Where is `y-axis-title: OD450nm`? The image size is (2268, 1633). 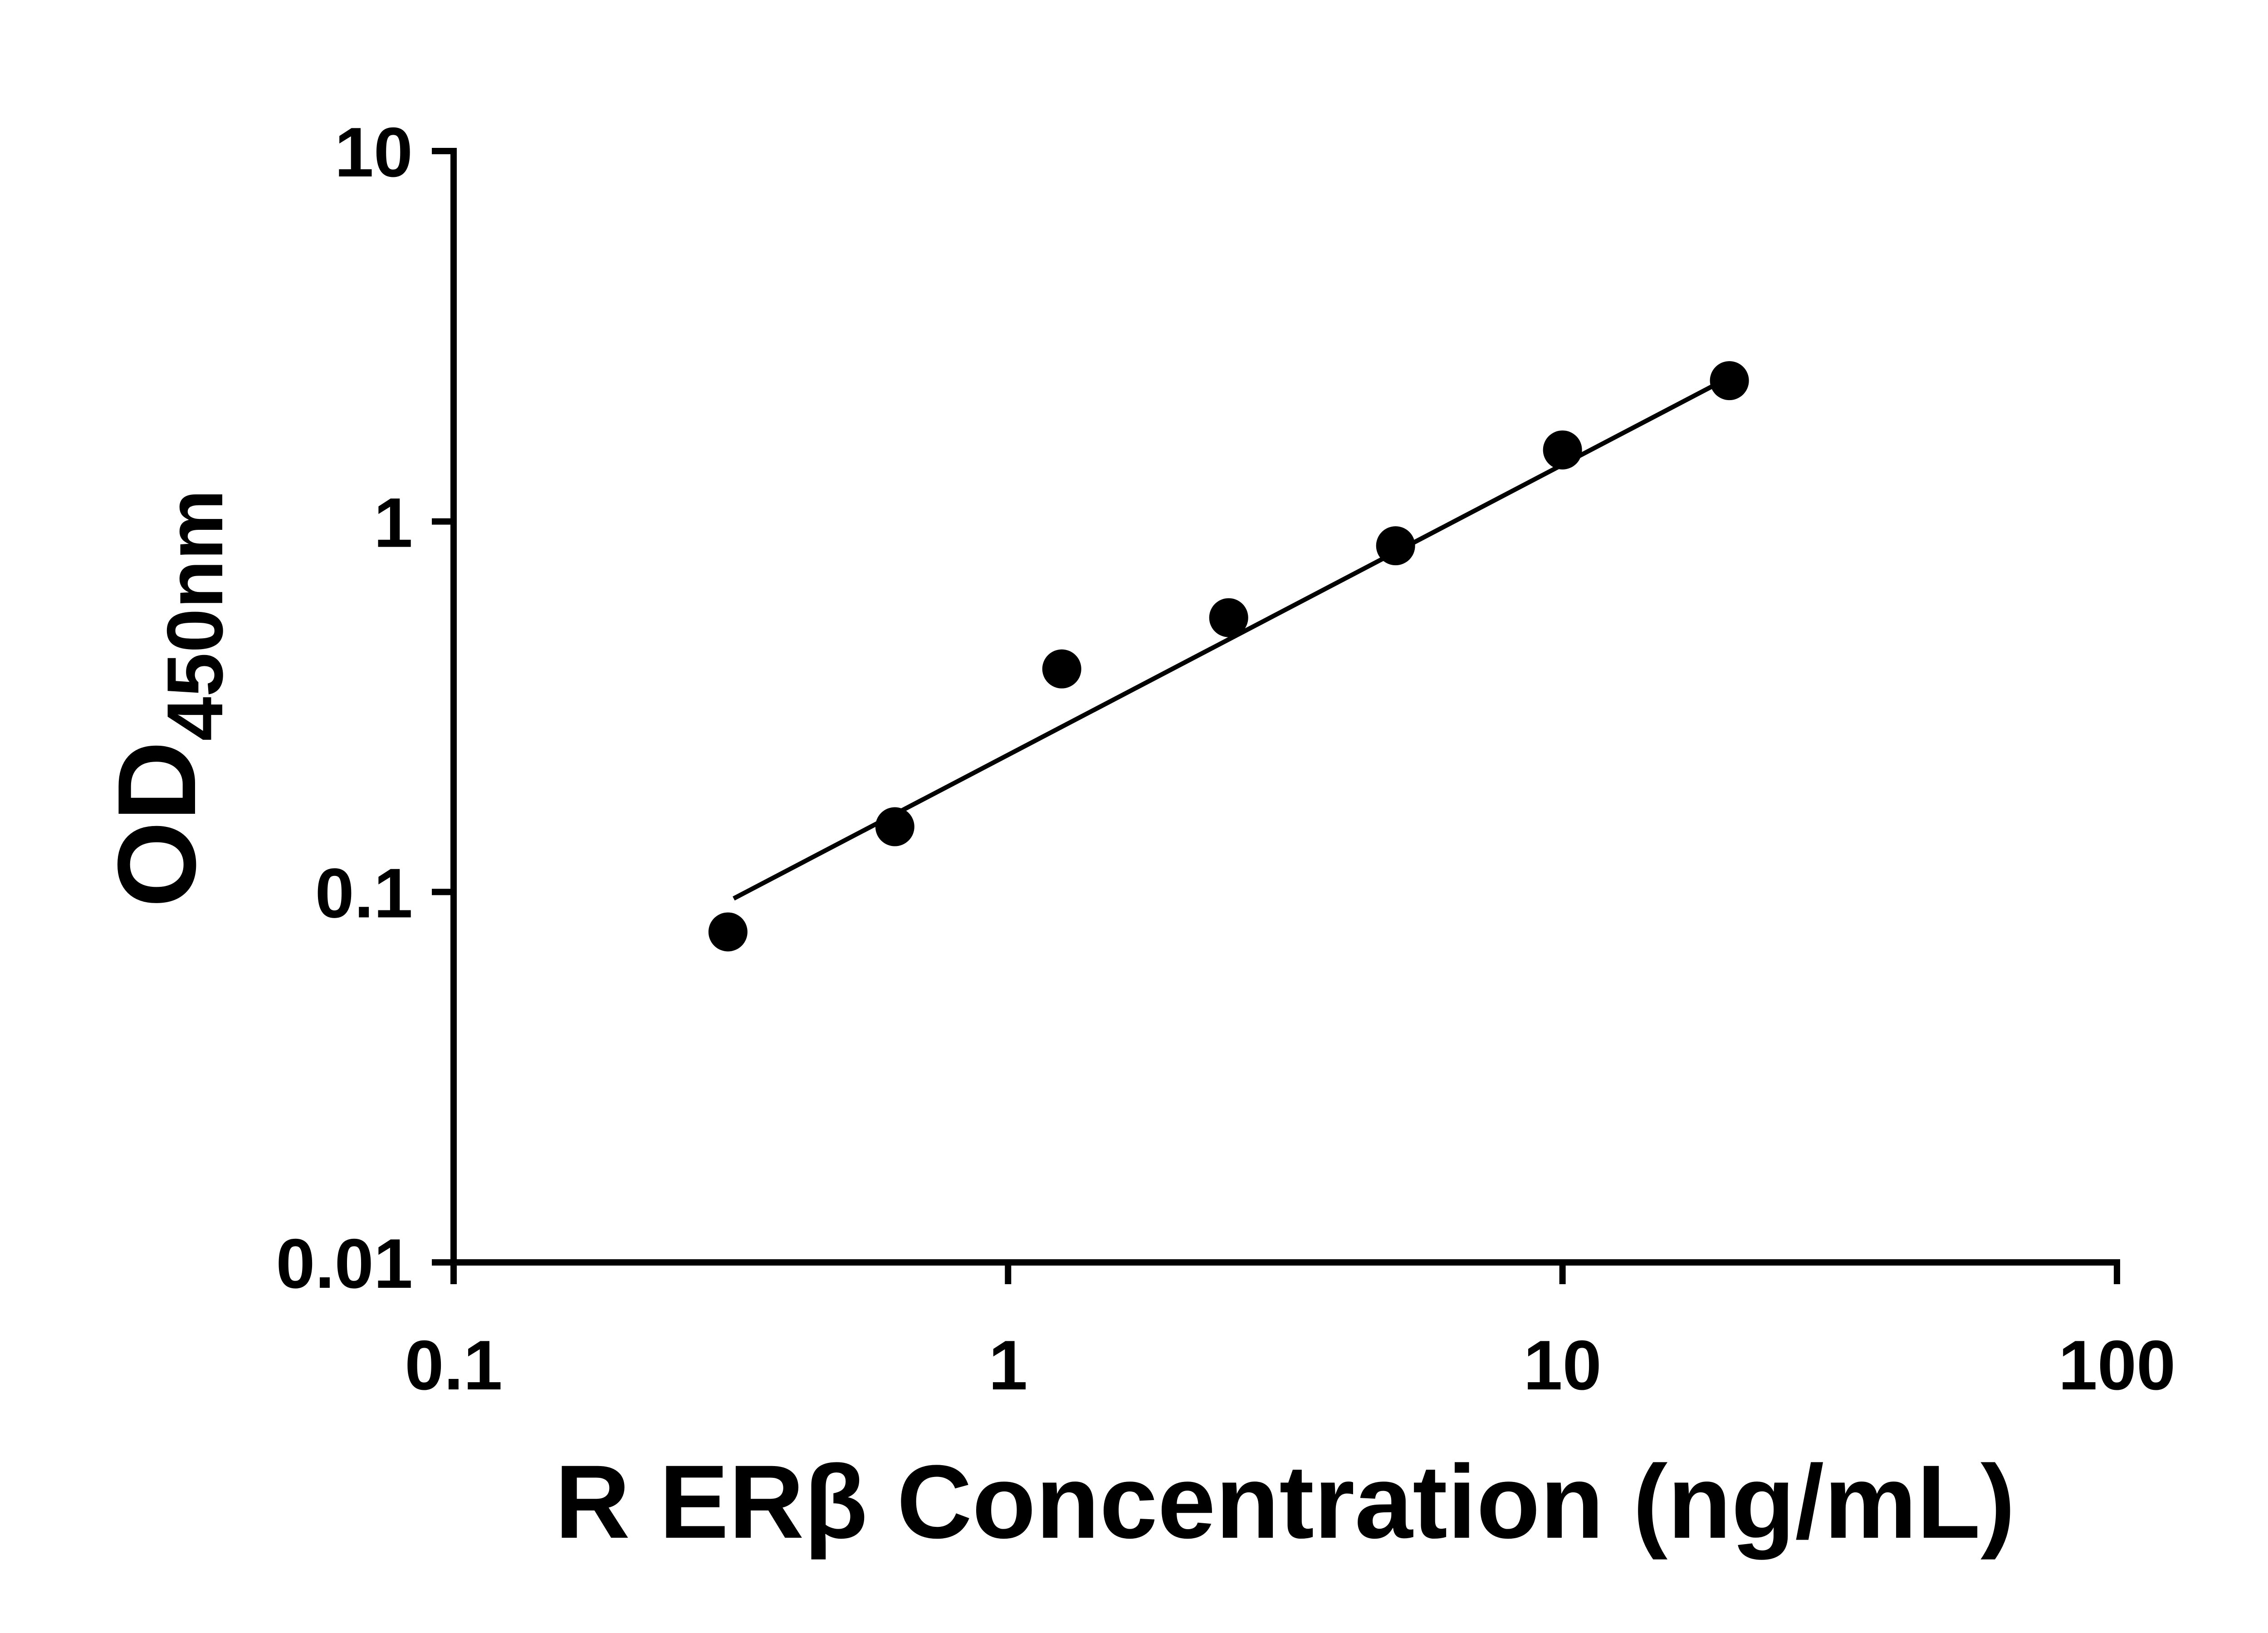
y-axis-title: OD450nm is located at coordinates (167, 698).